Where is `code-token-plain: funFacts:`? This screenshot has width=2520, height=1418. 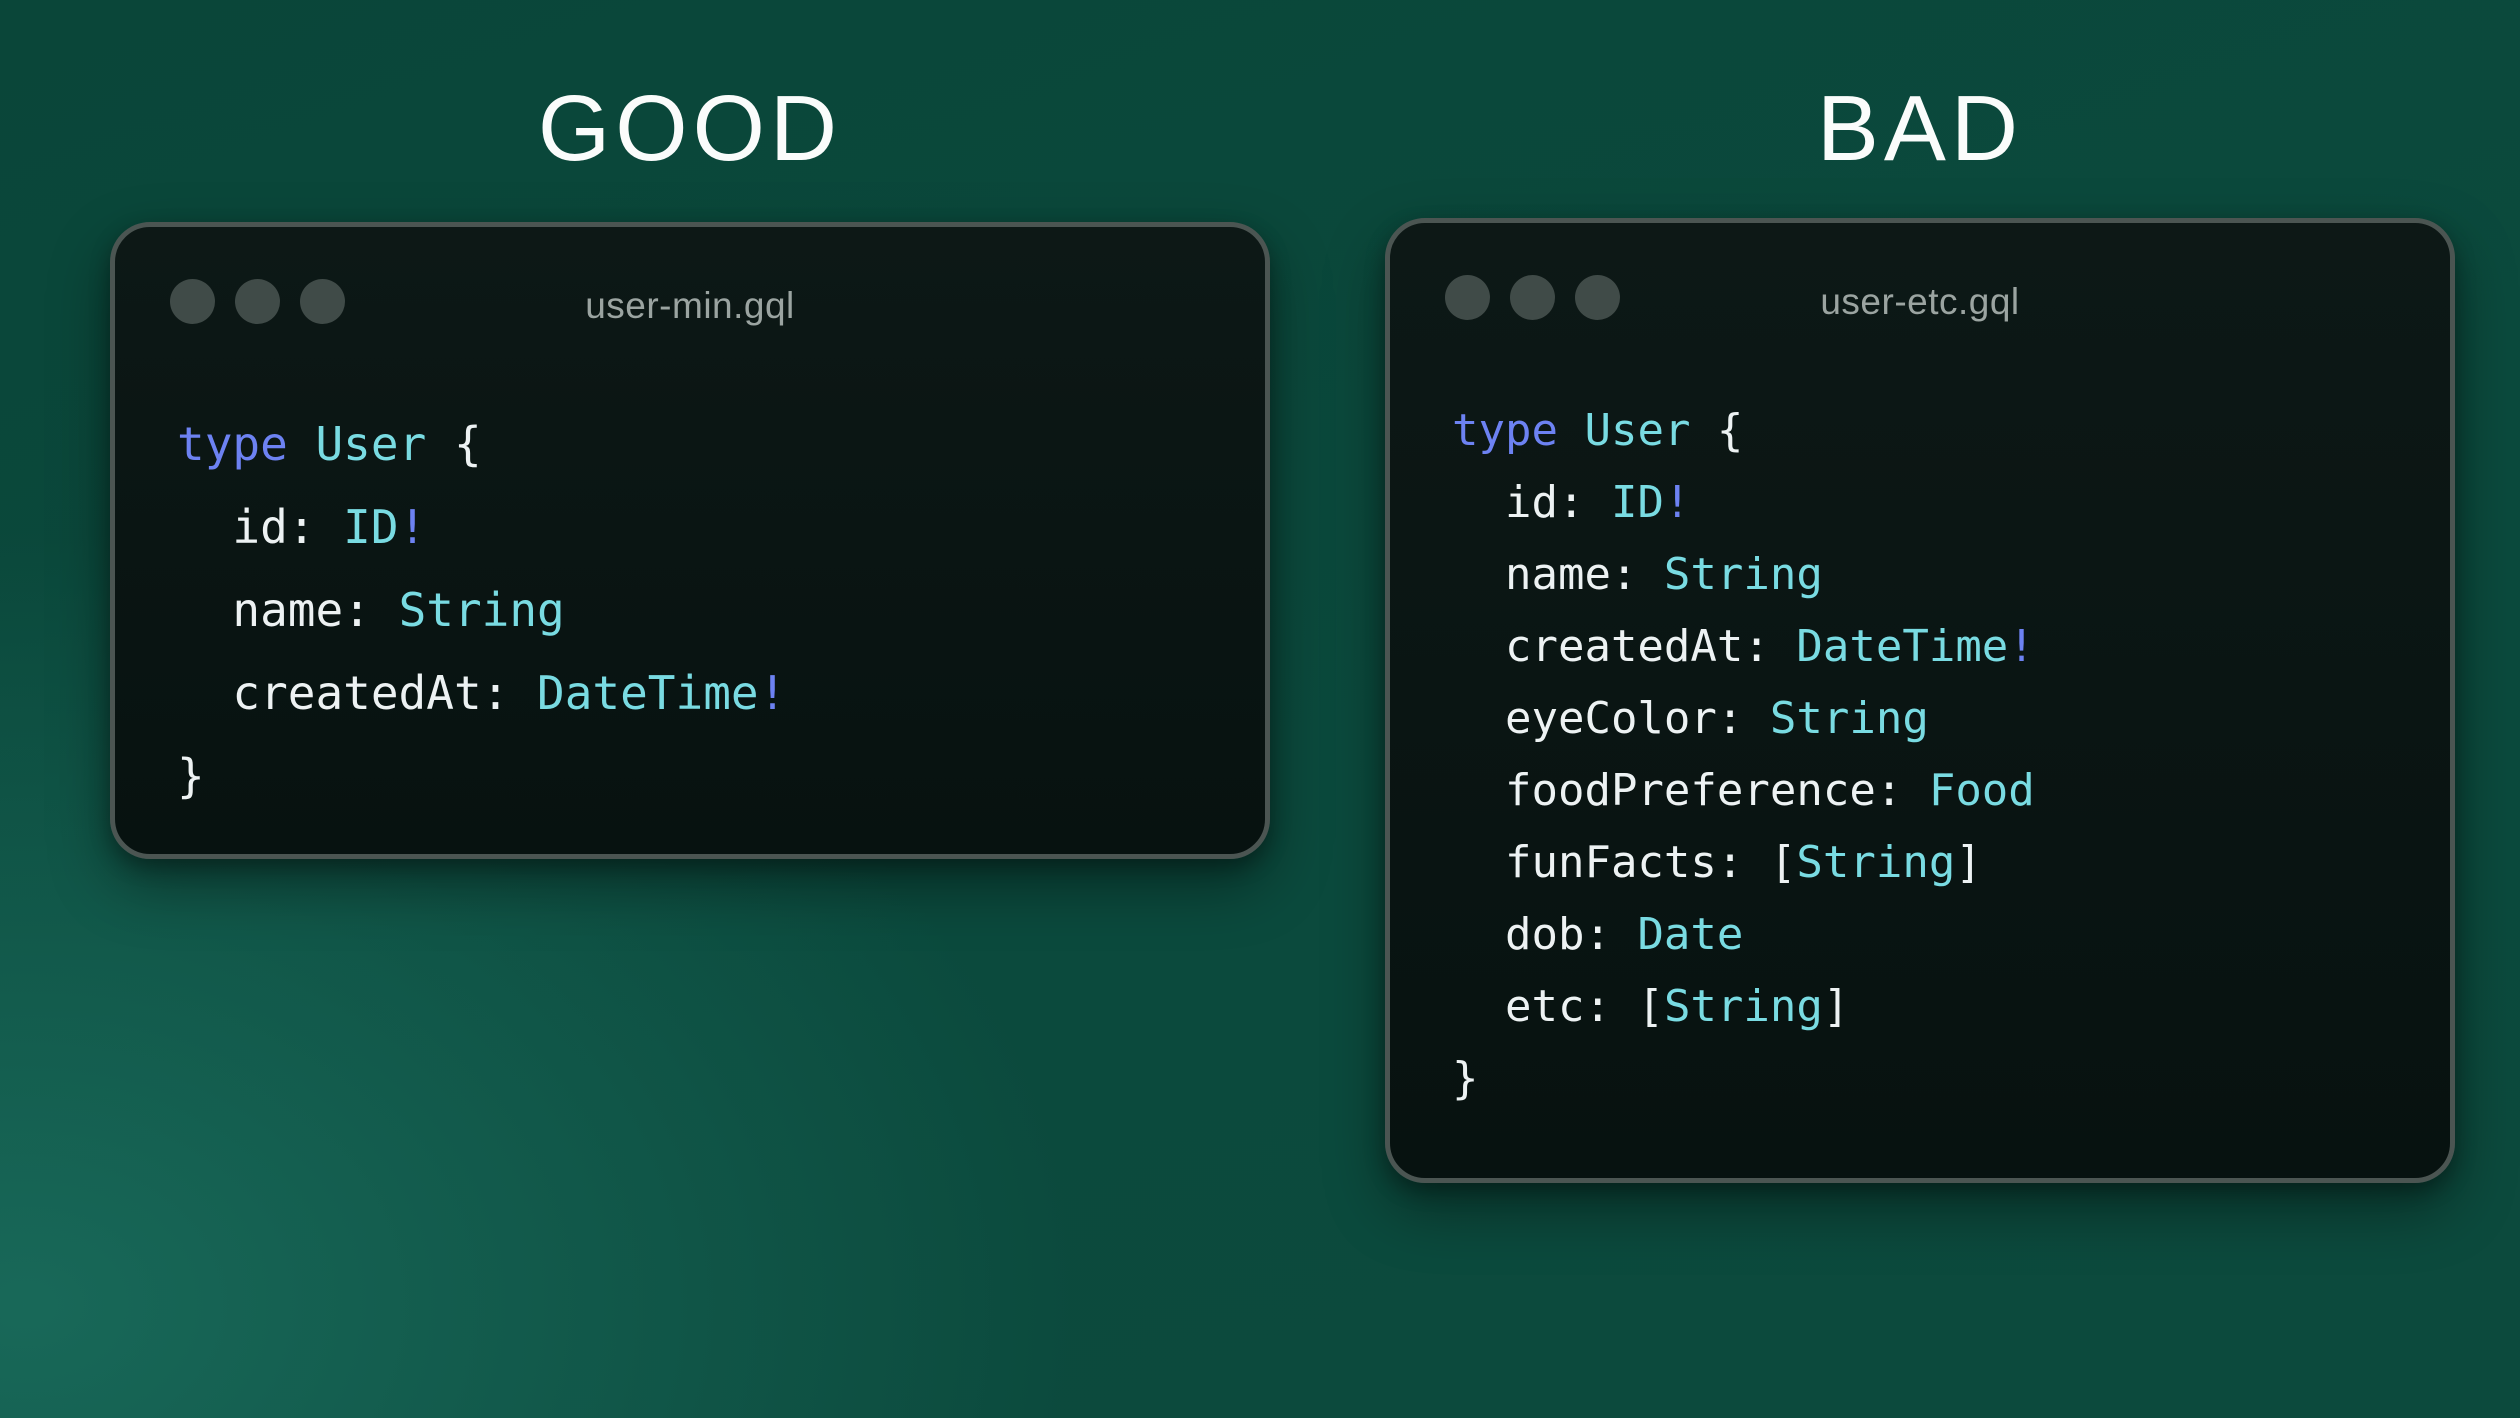 code-token-plain: funFacts: is located at coordinates (1611, 862).